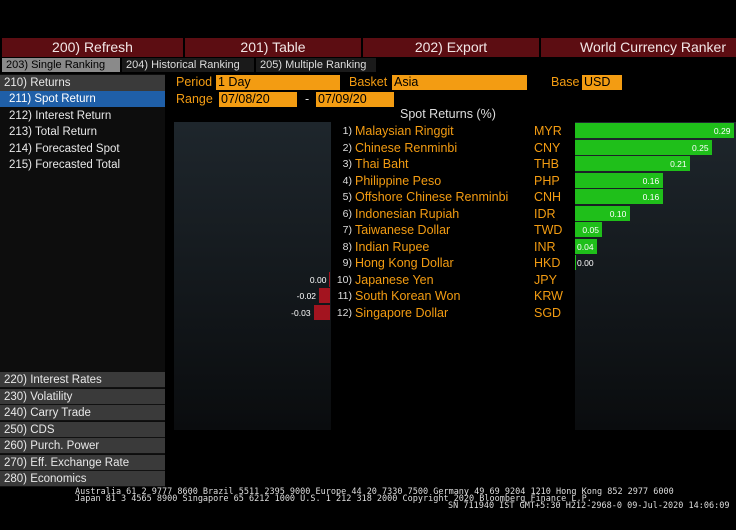 Image resolution: width=736 pixels, height=530 pixels. What do you see at coordinates (258, 99) in the screenshot?
I see `range-start: 07/08/20` at bounding box center [258, 99].